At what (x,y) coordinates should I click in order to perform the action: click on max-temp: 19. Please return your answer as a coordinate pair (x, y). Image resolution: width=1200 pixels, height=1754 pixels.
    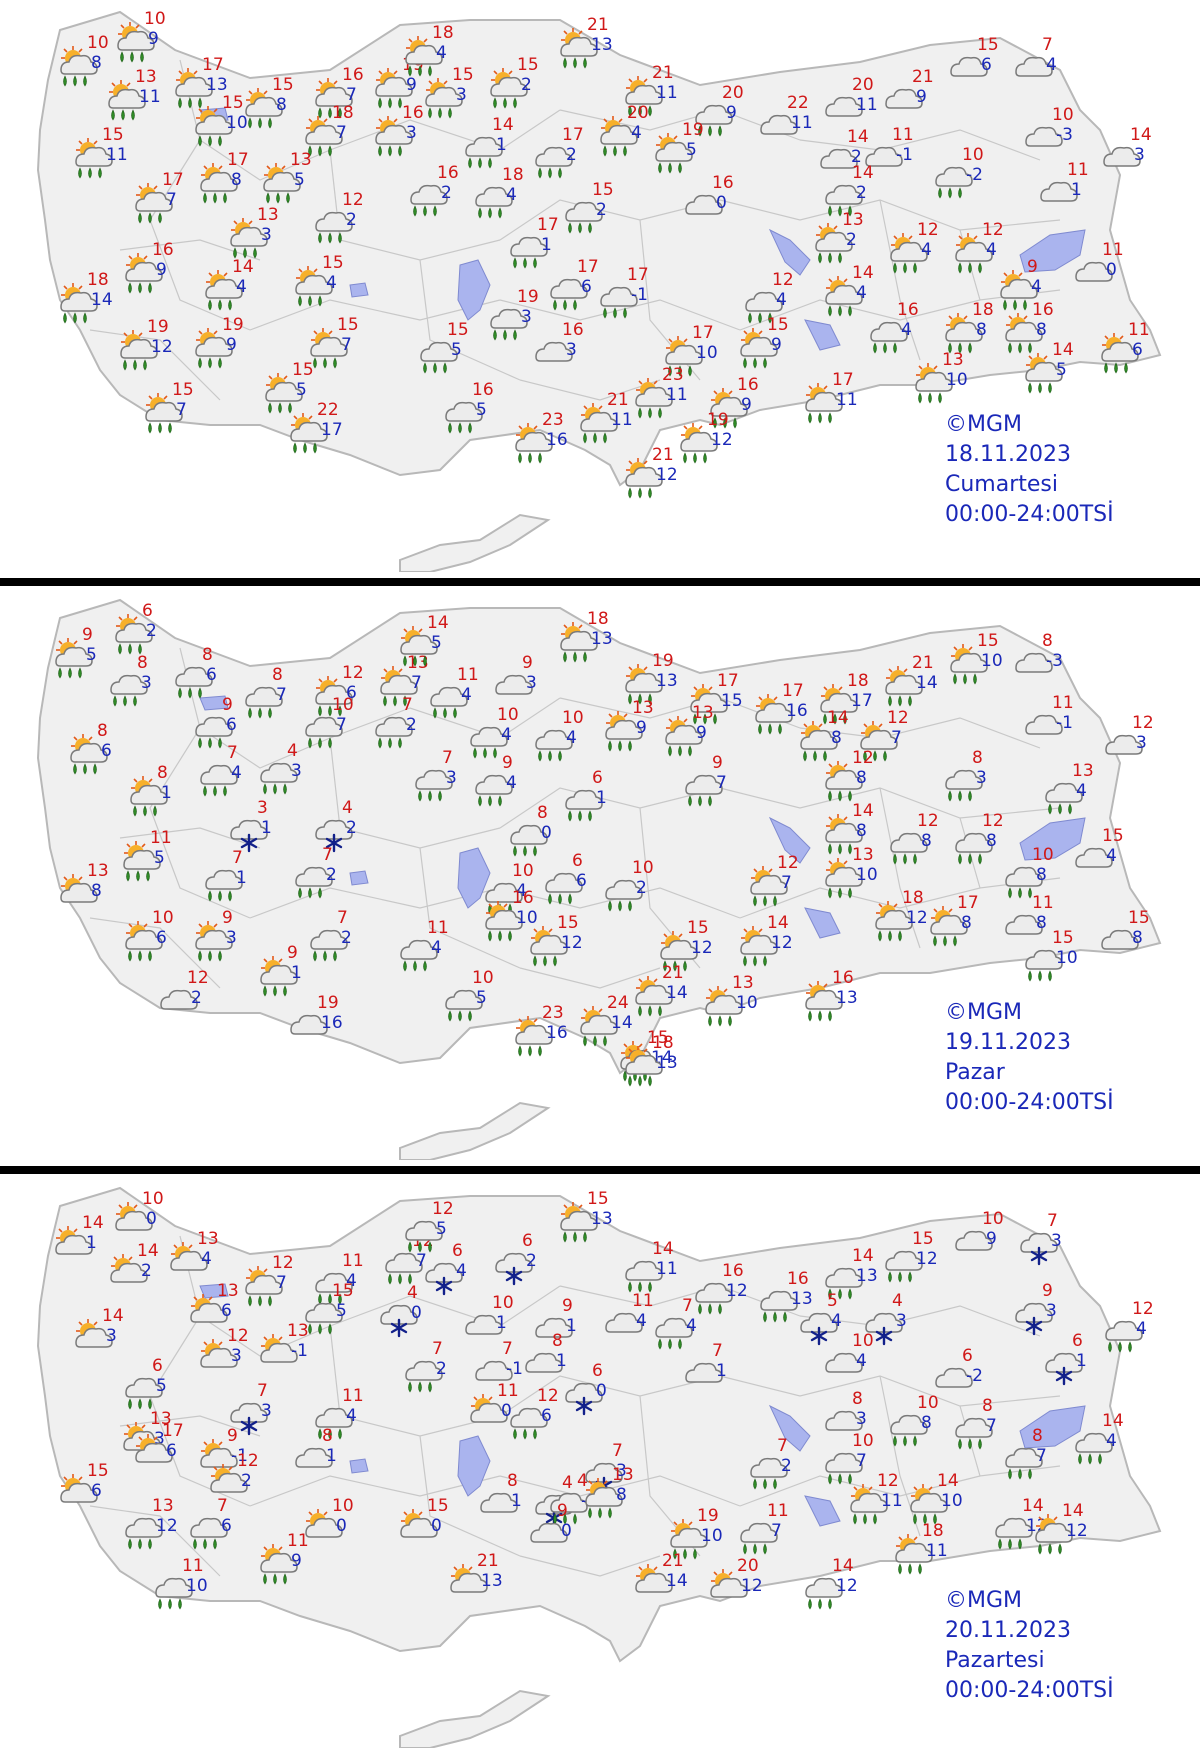
    Looking at the image, I should click on (708, 1516).